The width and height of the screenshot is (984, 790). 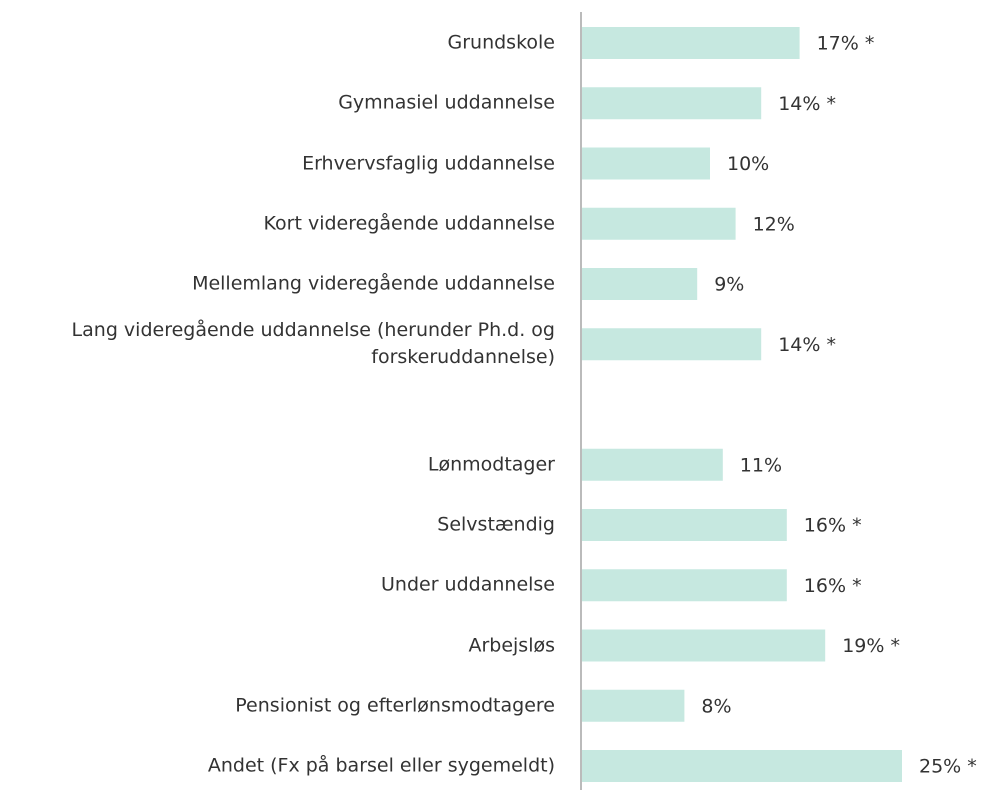 What do you see at coordinates (409, 223) in the screenshot?
I see `category-label: Kort videregående uddannelse` at bounding box center [409, 223].